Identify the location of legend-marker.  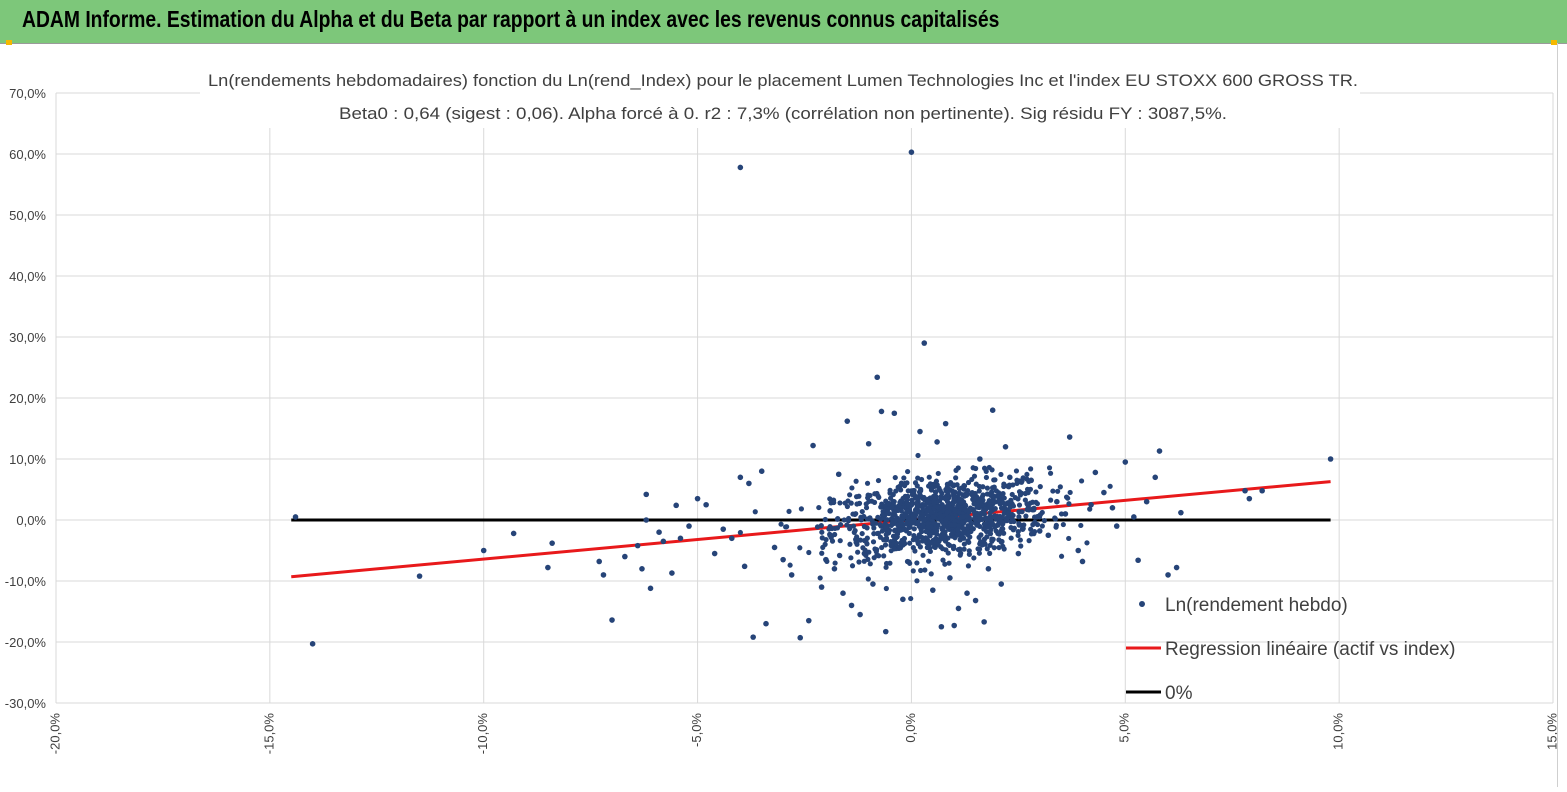
(1142, 604).